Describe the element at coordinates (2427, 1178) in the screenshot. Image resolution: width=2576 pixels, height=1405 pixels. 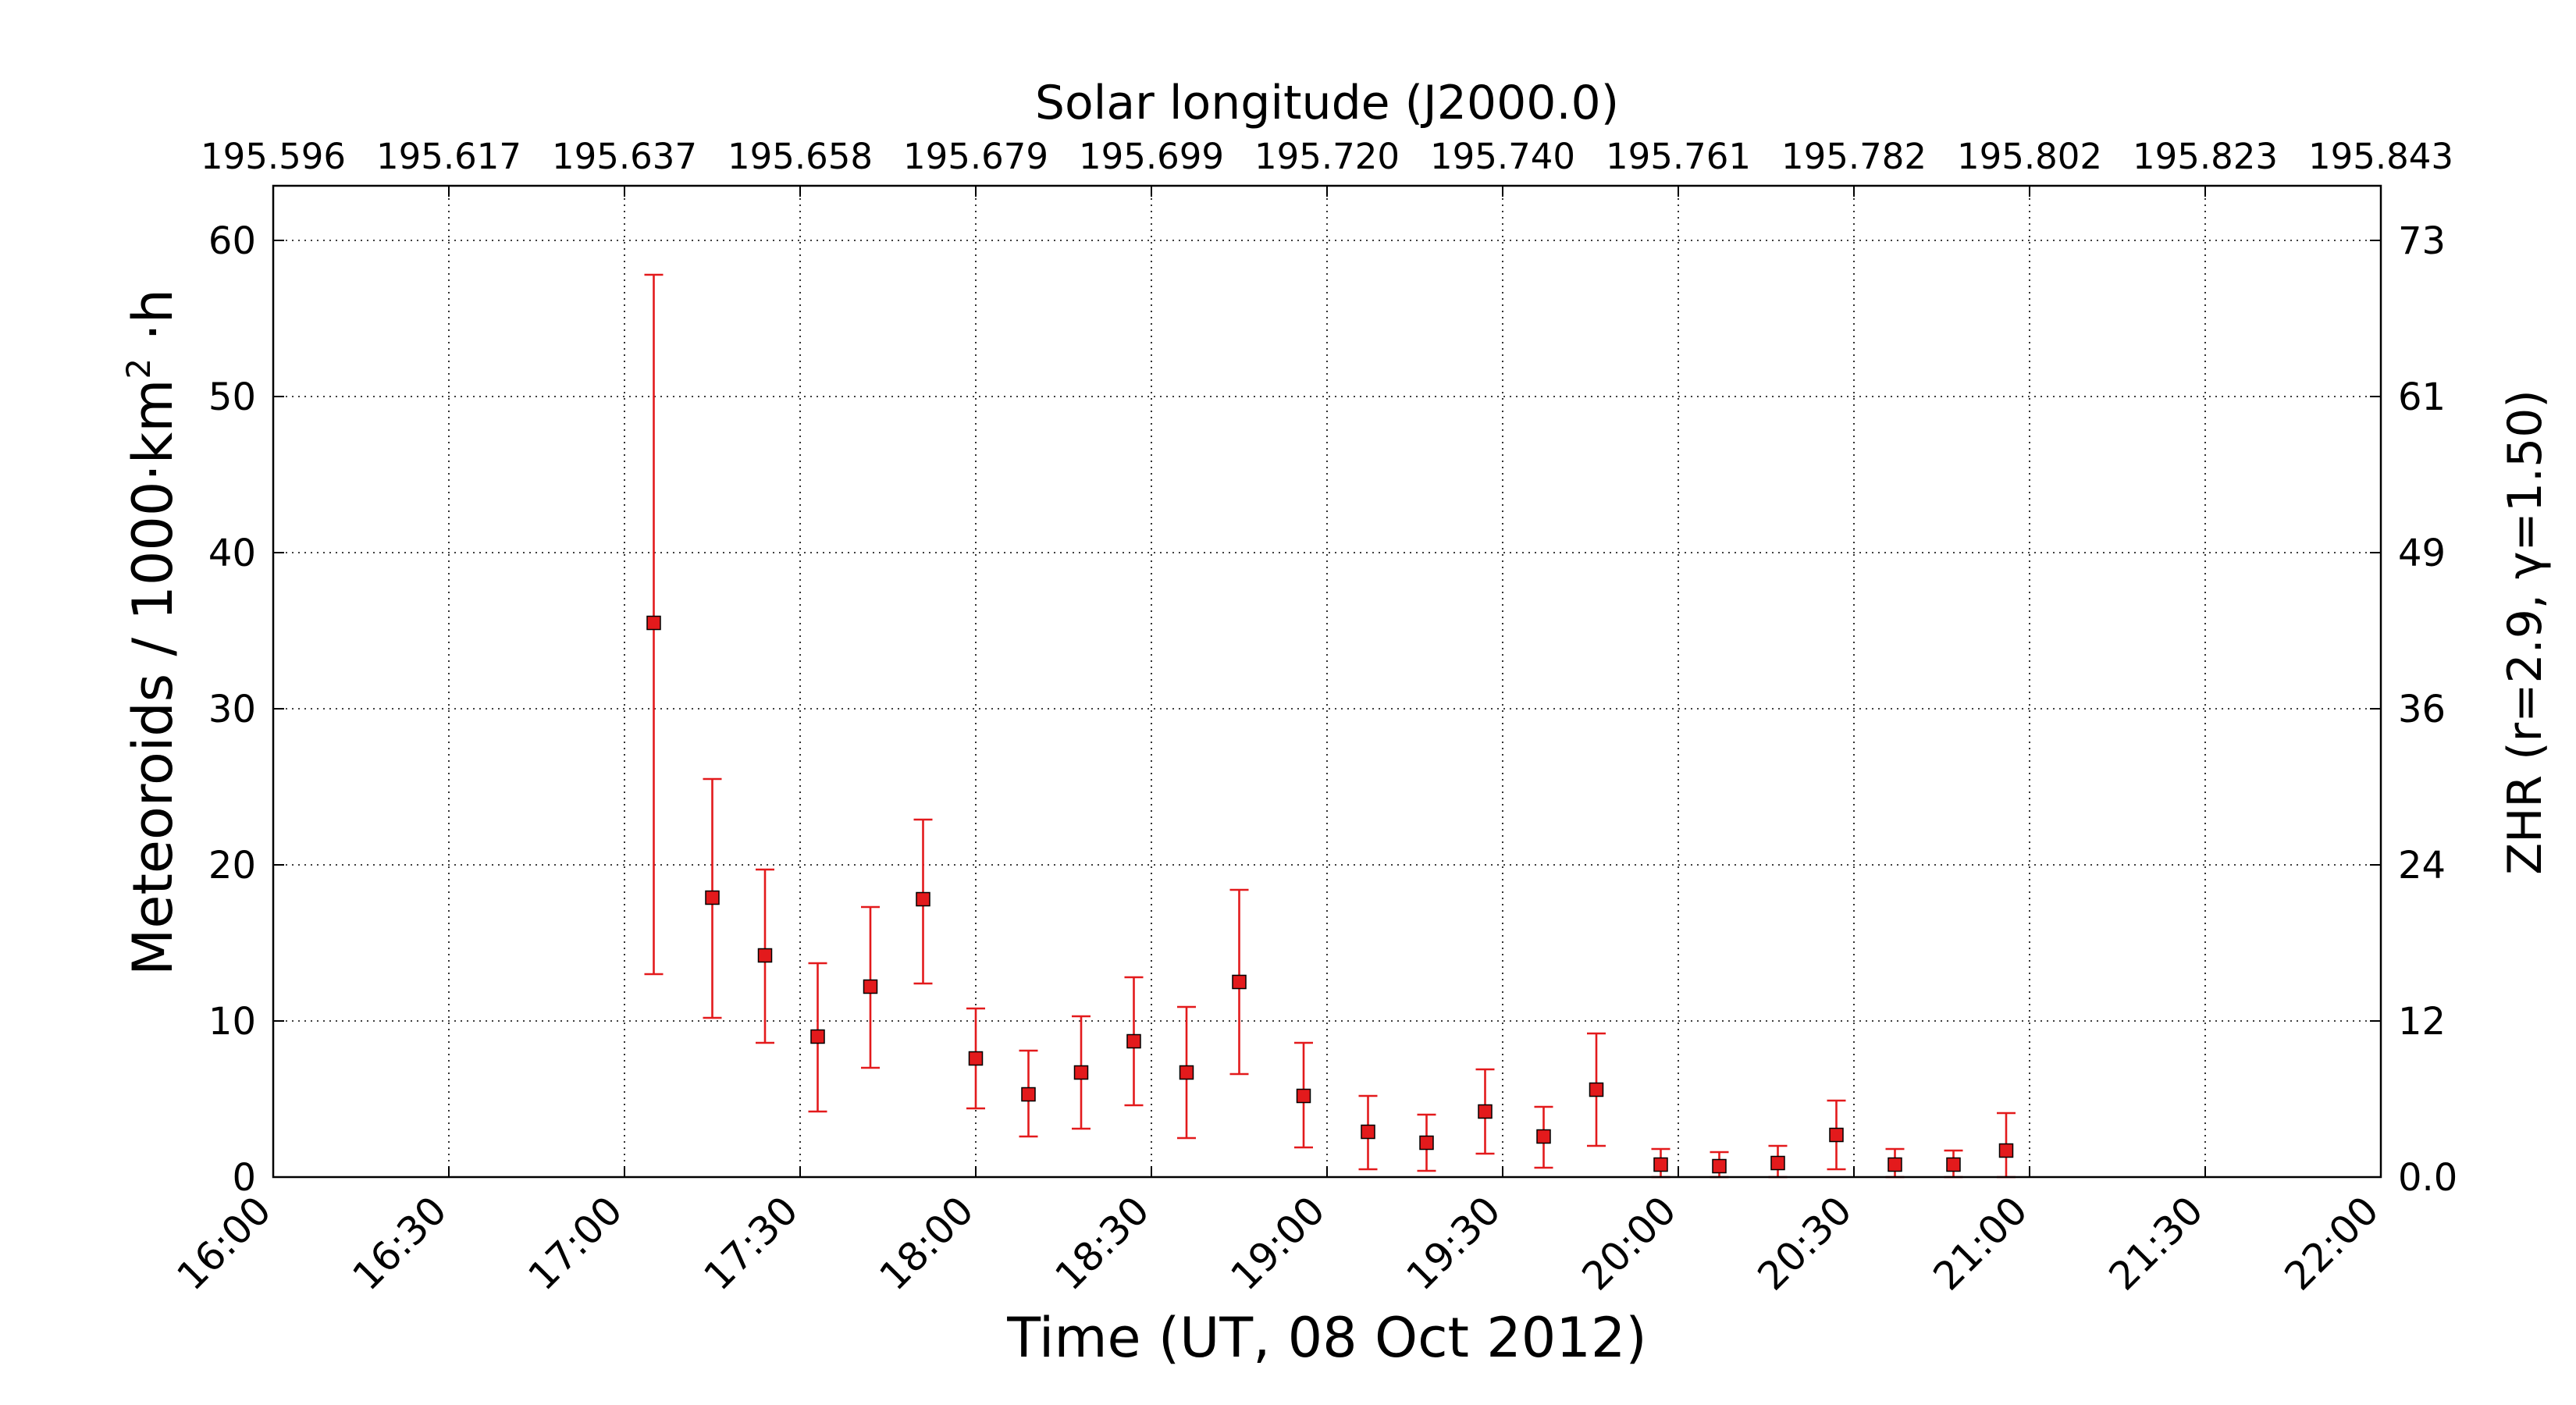
I see `y-right-tick-label: 0.0` at that location.